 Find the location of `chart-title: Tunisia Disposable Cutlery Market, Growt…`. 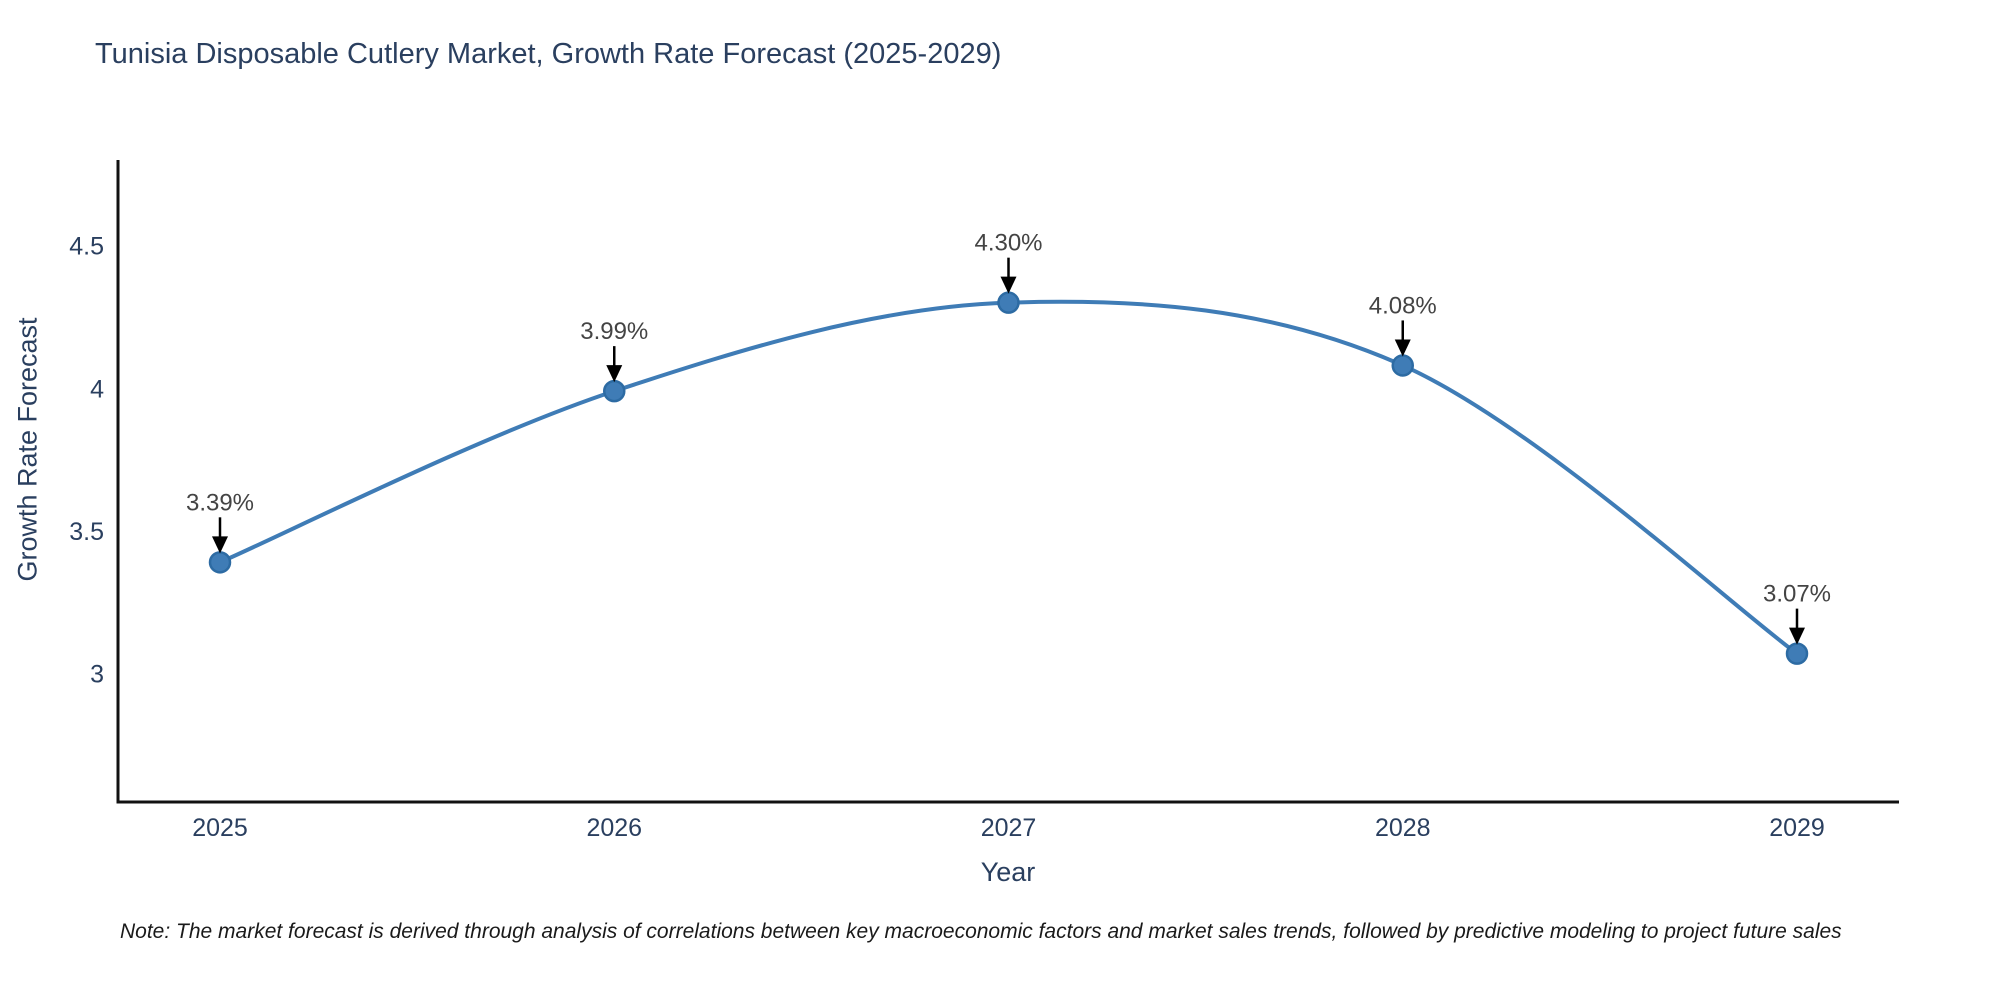

chart-title: Tunisia Disposable Cutlery Market, Growt… is located at coordinates (548, 54).